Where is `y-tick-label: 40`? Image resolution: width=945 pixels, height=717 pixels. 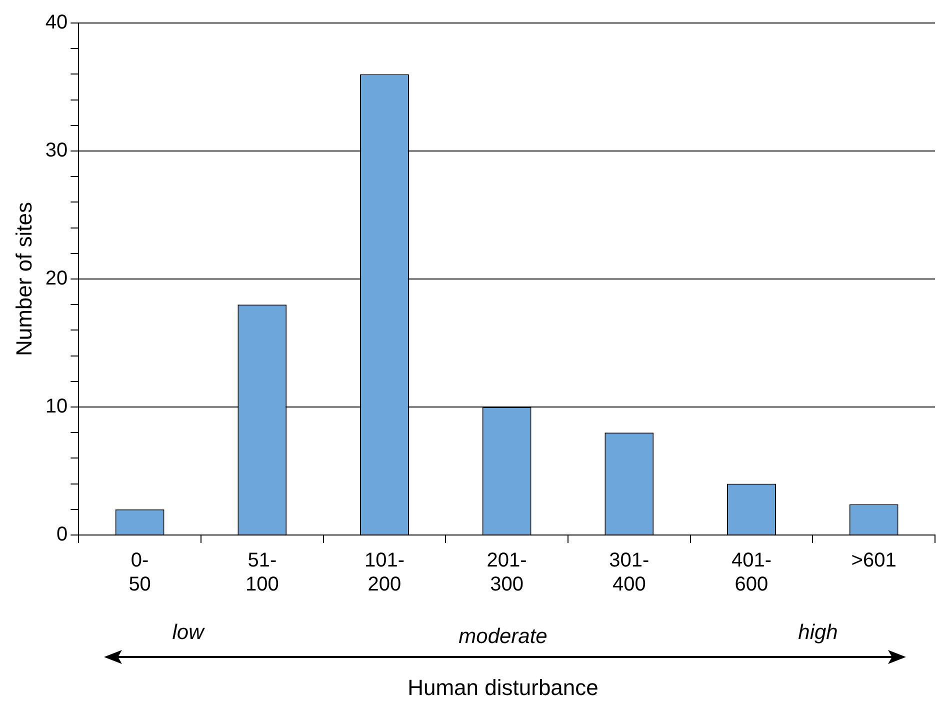
y-tick-label: 40 is located at coordinates (56, 23).